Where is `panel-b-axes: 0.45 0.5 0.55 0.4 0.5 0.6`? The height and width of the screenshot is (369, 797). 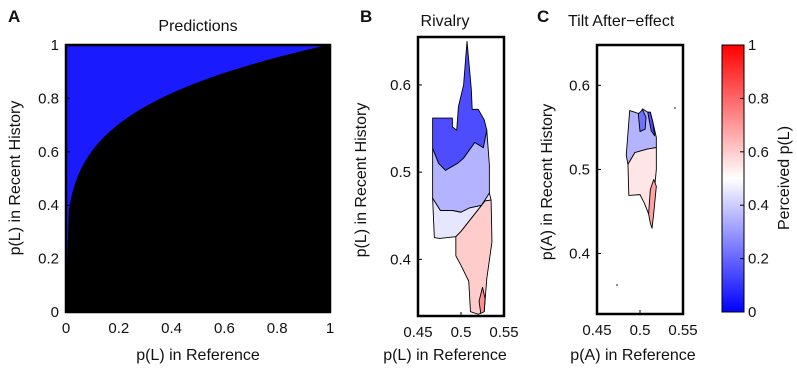
panel-b-axes: 0.45 0.5 0.55 0.4 0.5 0.6 is located at coordinates (454, 209).